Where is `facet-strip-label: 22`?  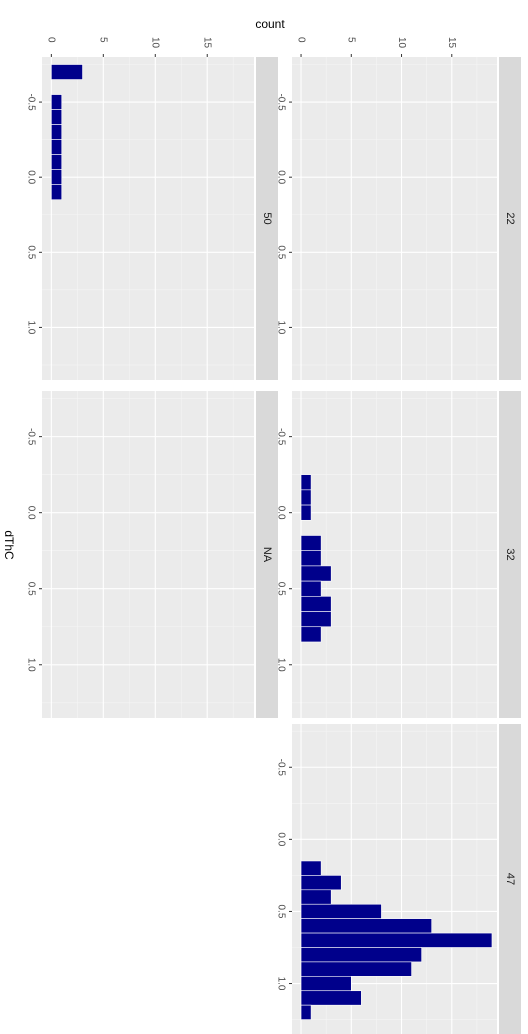
facet-strip-label: 22 is located at coordinates (510, 218).